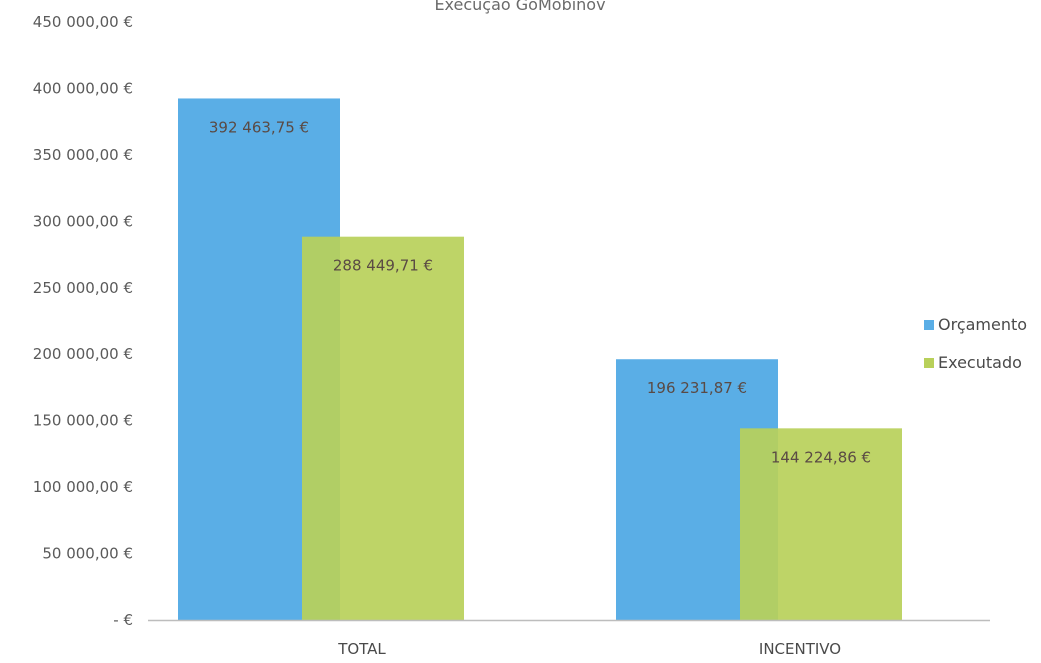 Image resolution: width=1041 pixels, height=663 pixels. I want to click on y-tick-label: 200 000,00 €, so click(83, 354).